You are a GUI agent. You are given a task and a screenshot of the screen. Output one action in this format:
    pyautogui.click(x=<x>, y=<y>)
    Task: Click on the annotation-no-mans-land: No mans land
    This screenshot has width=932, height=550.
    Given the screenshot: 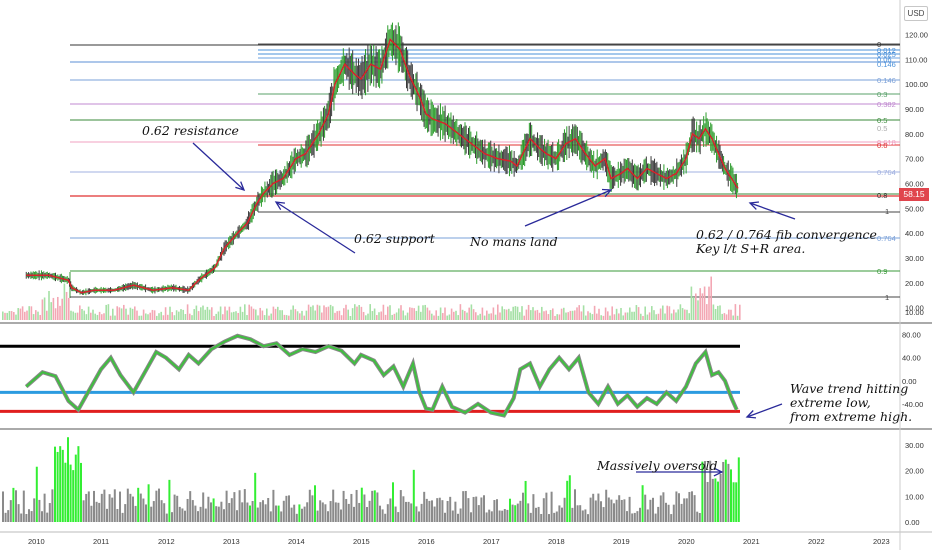 What is the action you would take?
    pyautogui.click(x=514, y=241)
    